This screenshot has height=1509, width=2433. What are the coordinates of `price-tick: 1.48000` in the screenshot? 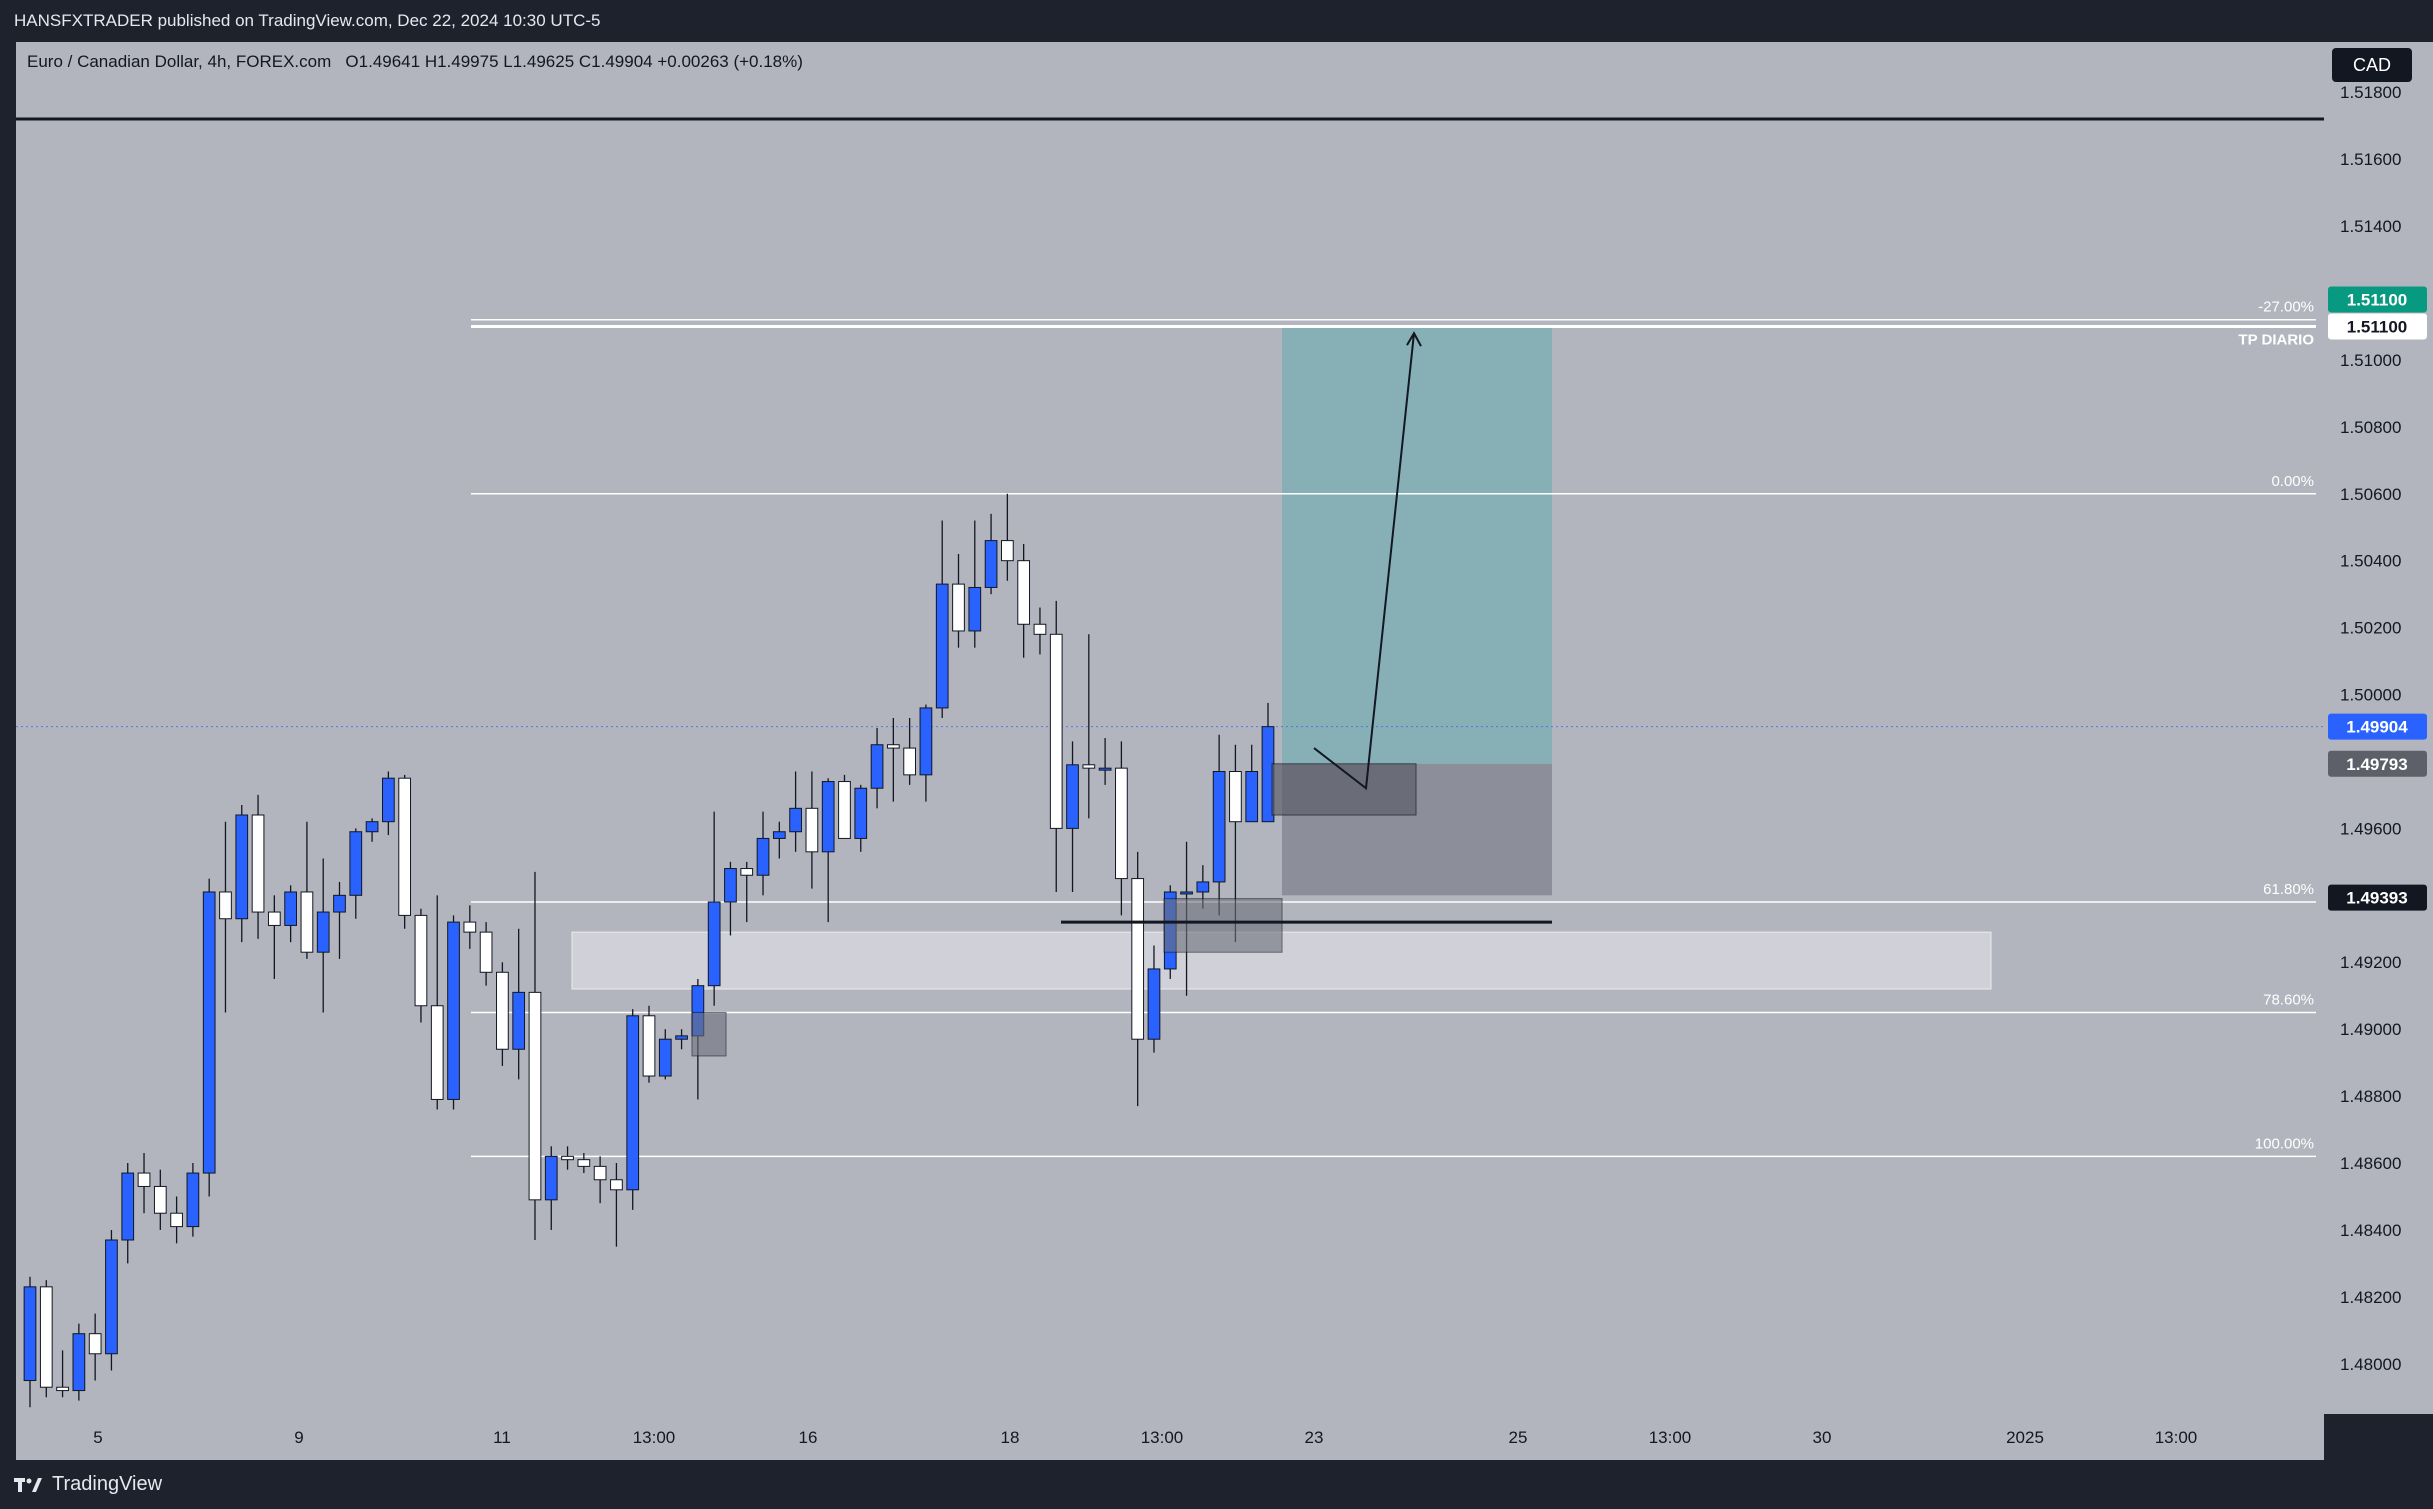 It's located at (2370, 1364).